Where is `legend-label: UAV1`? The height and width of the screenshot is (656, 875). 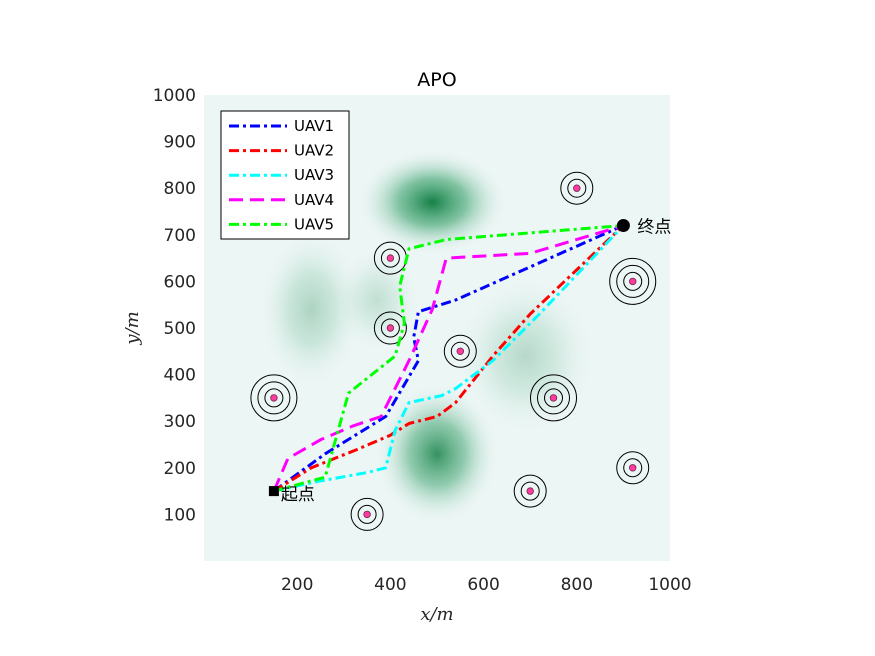 legend-label: UAV1 is located at coordinates (314, 126).